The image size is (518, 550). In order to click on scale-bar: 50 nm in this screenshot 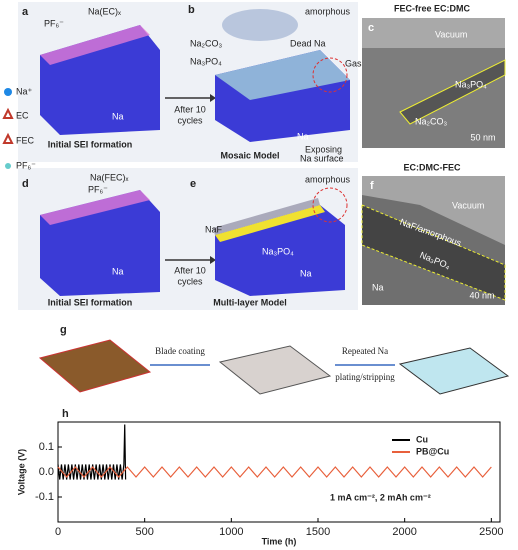, I will do `click(482, 137)`.